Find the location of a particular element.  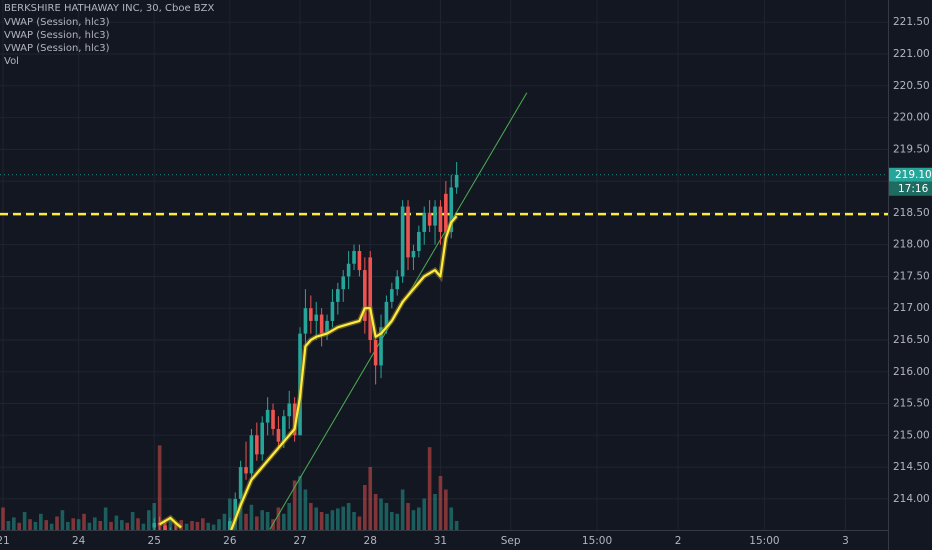

y-tick-label: 216.50 is located at coordinates (911, 340).